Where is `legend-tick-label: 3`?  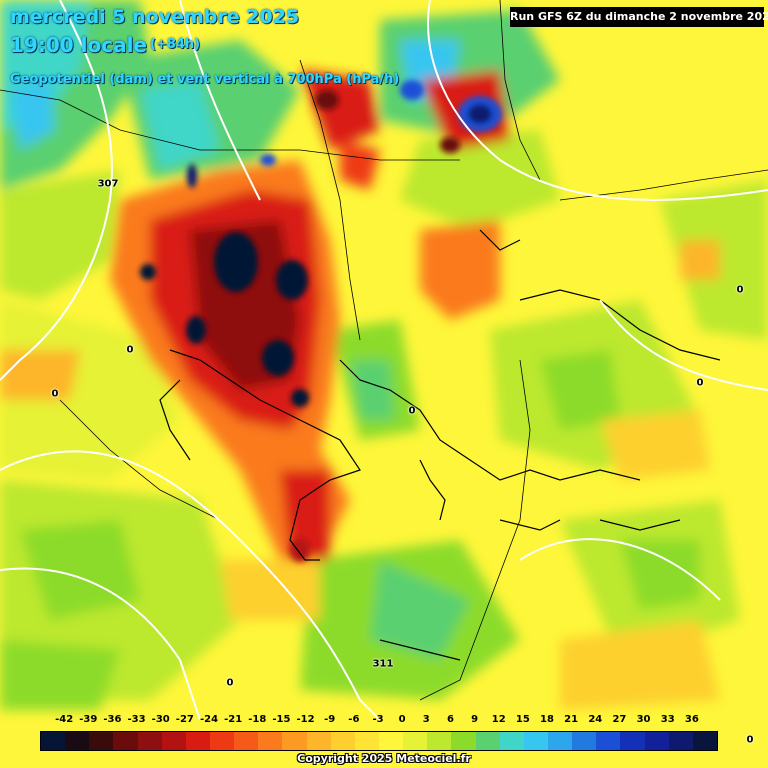
legend-tick-label: 3 is located at coordinates (426, 719).